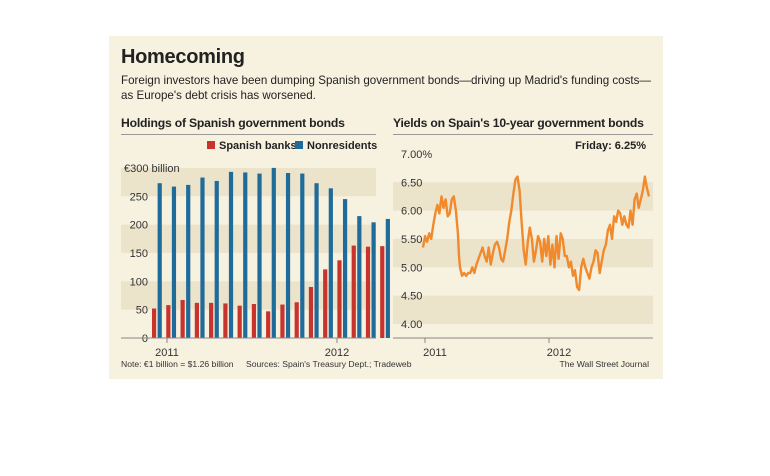  What do you see at coordinates (411, 297) in the screenshot?
I see `yields-ytick-label: 4.50` at bounding box center [411, 297].